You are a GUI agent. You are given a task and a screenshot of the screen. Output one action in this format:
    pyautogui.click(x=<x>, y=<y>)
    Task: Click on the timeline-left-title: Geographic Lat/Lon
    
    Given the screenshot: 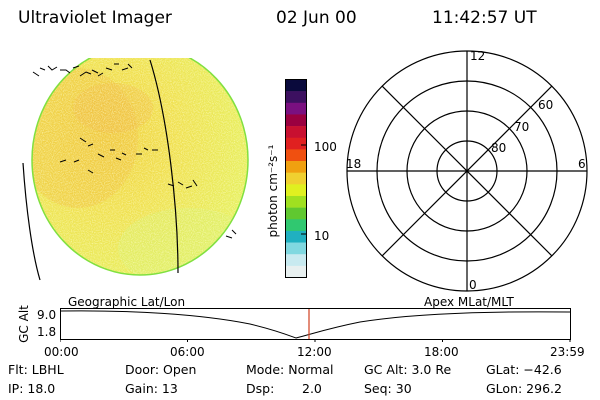 What is the action you would take?
    pyautogui.click(x=127, y=302)
    